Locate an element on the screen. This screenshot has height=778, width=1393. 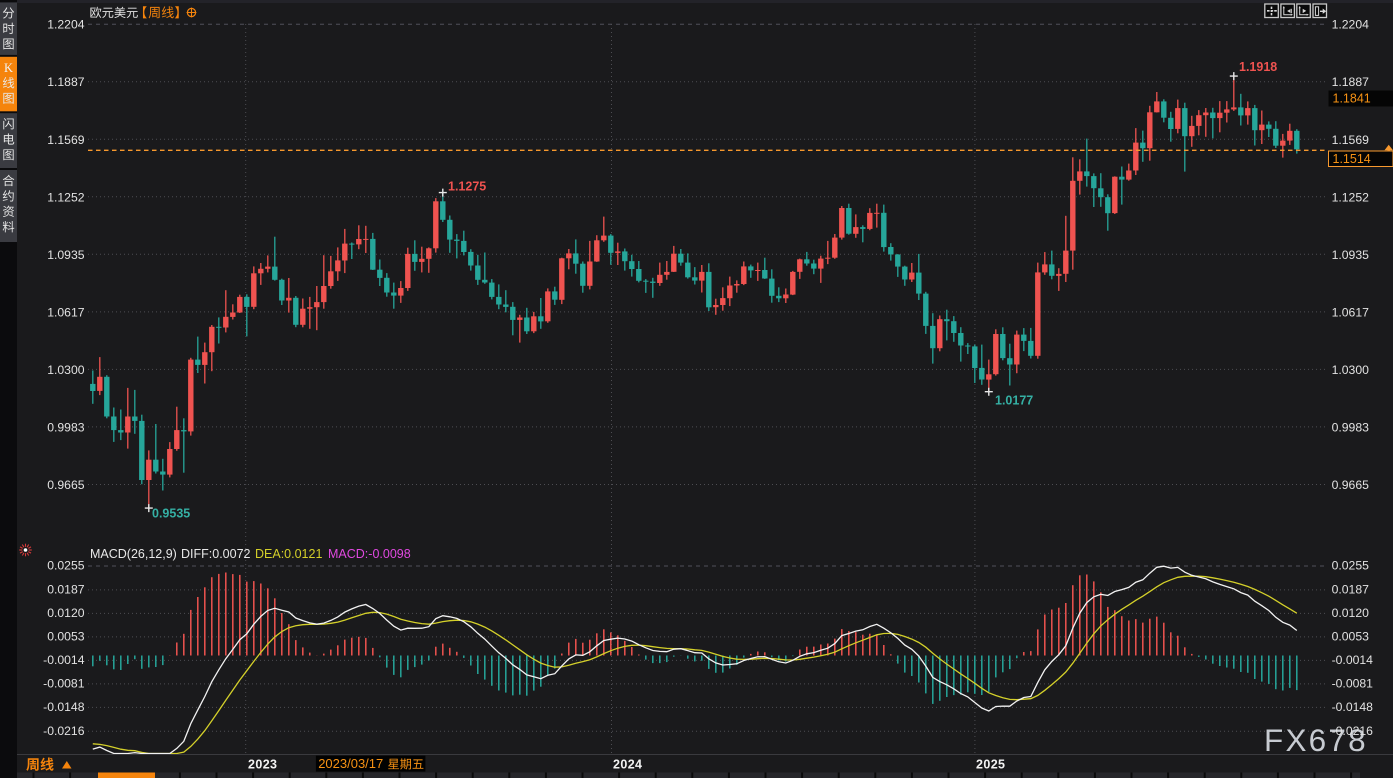
svg-text: 2025 is located at coordinates (990, 765).